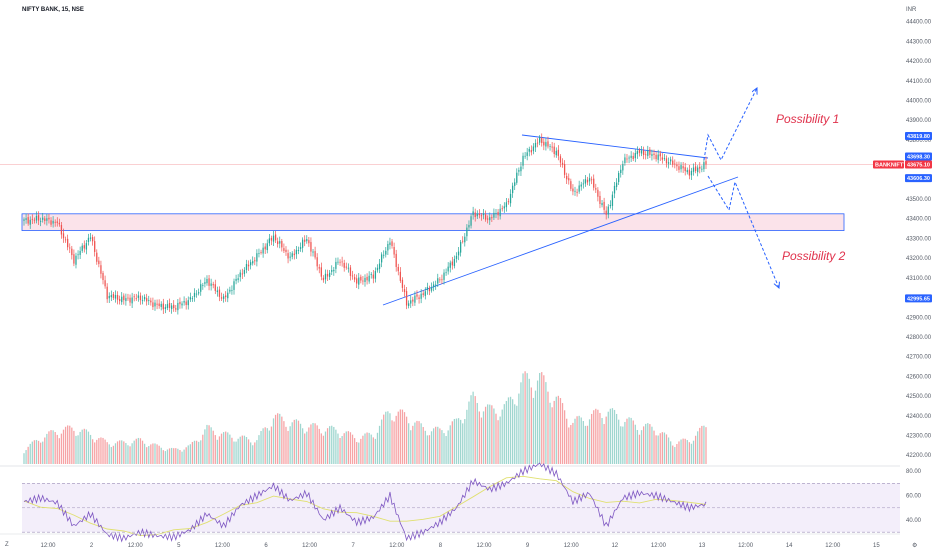 This screenshot has width=932, height=555. I want to click on demand-zone, so click(433, 222).